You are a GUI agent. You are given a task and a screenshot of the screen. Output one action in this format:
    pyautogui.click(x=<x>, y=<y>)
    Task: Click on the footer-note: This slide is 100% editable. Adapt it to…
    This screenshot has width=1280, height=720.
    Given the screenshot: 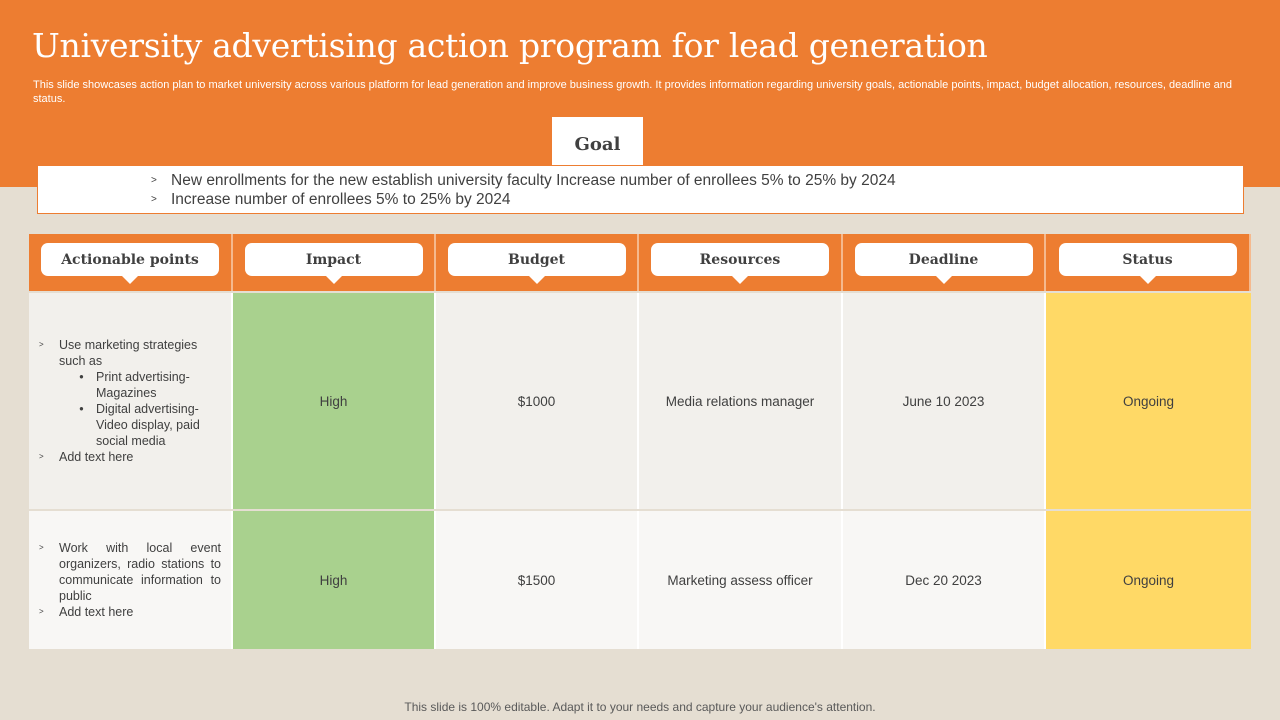 What is the action you would take?
    pyautogui.click(x=640, y=707)
    